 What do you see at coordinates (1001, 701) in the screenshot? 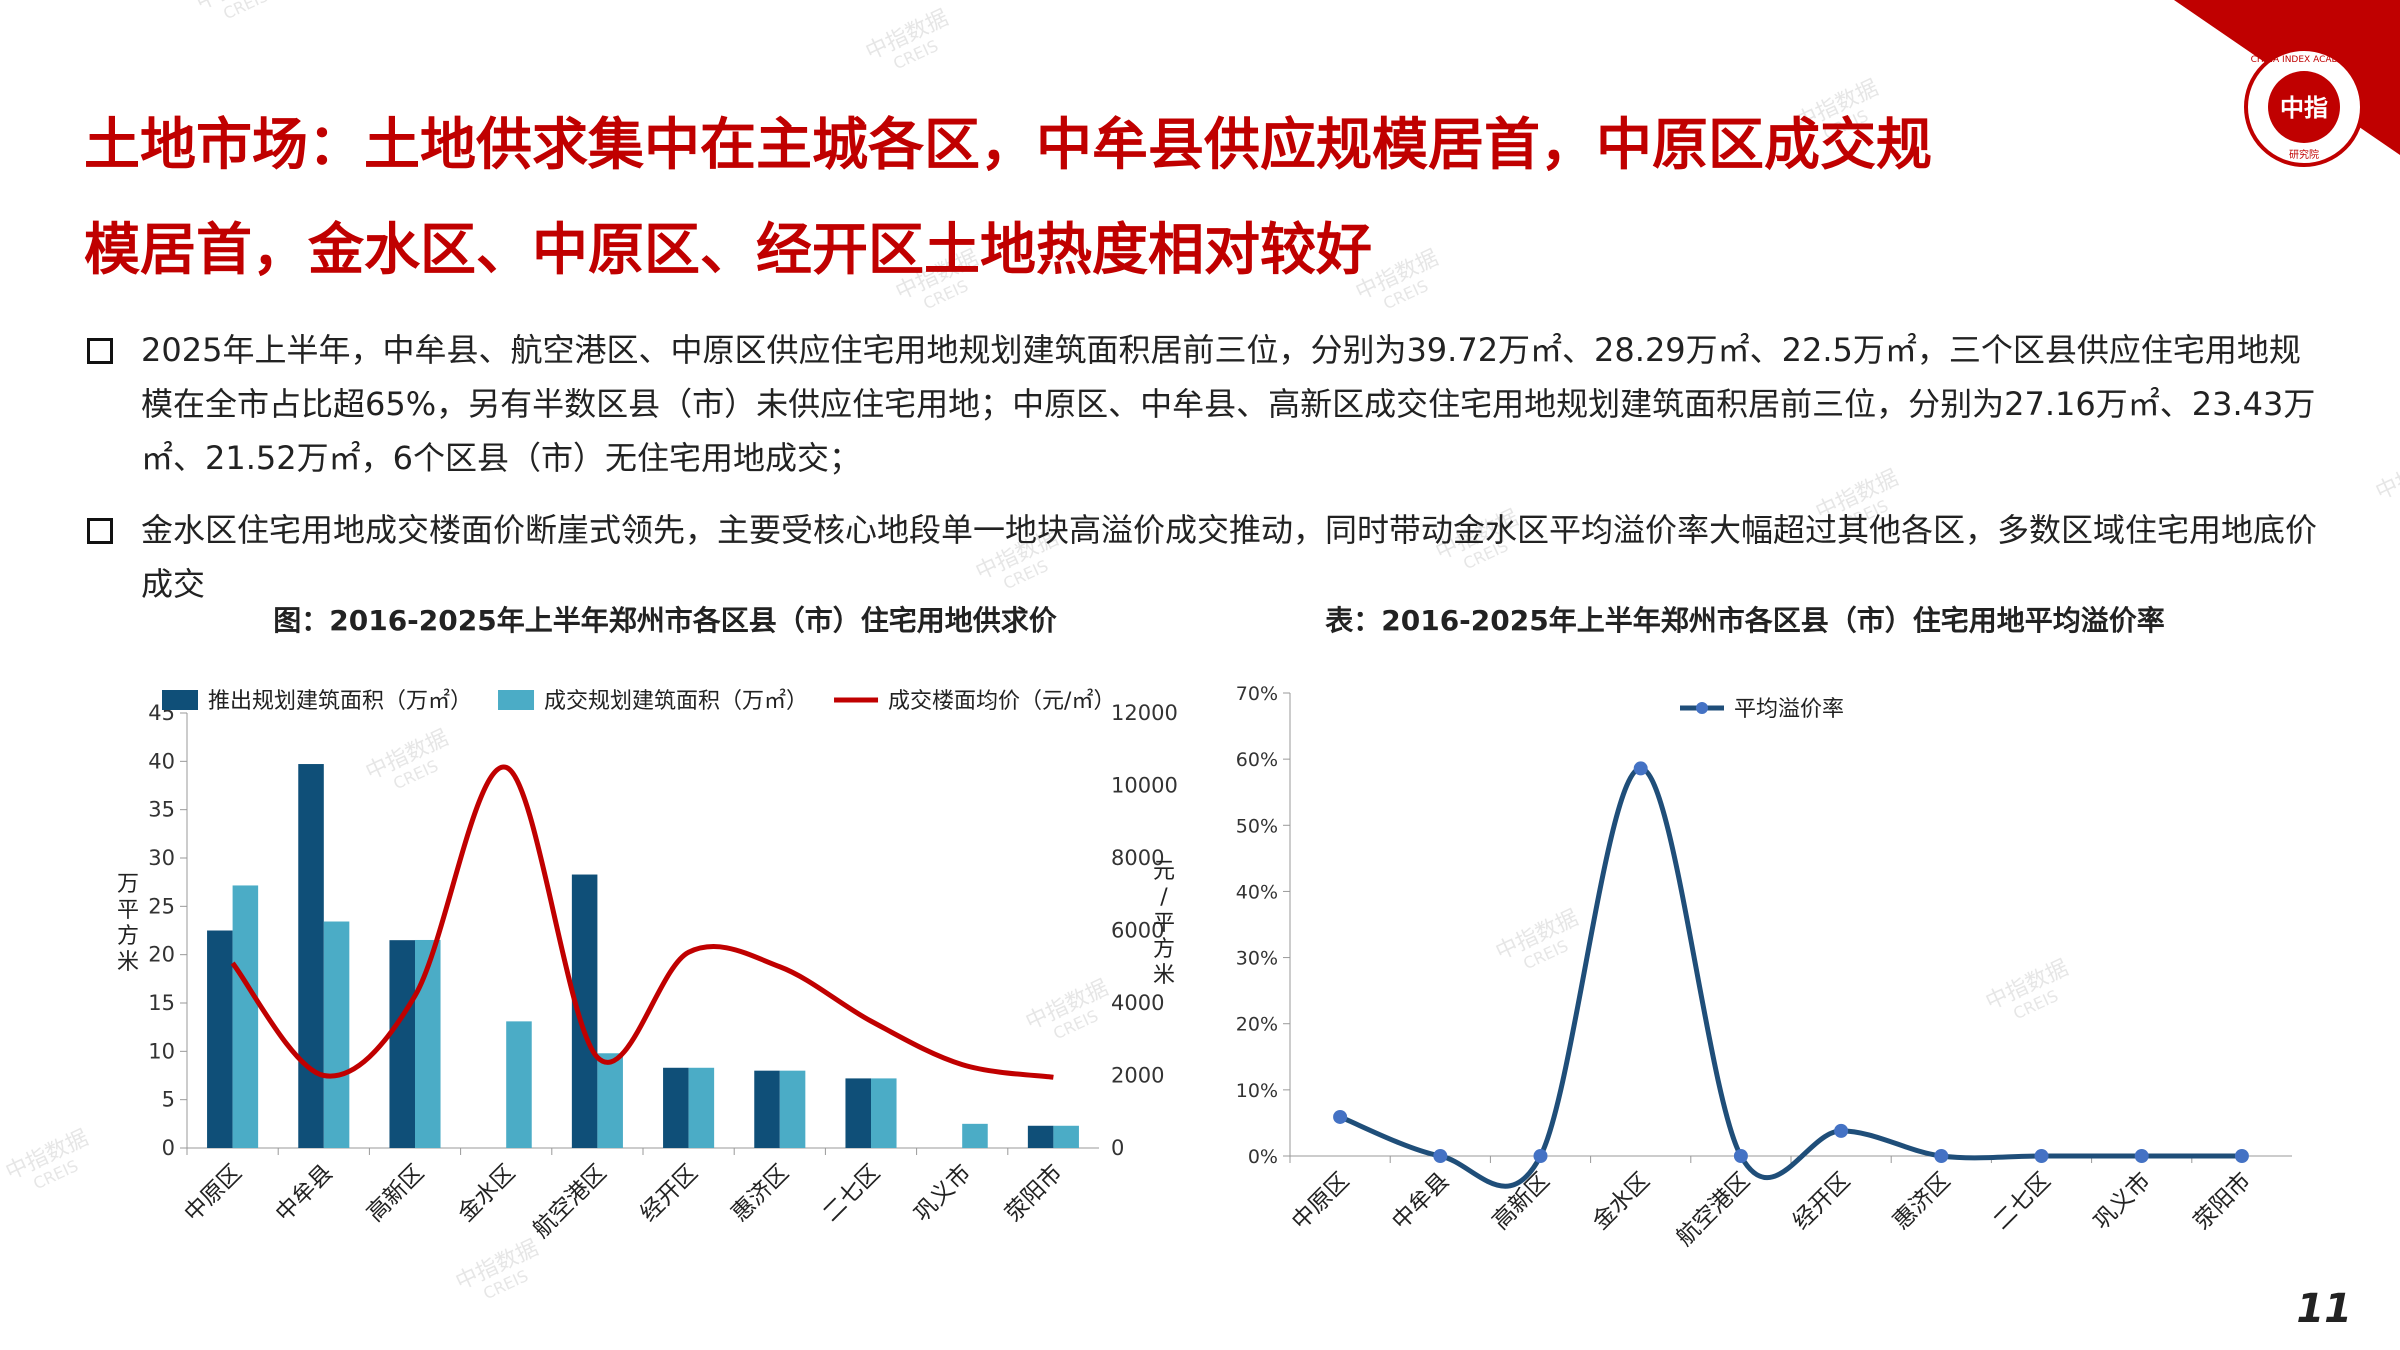
I see `legend-label: 成交楼面均价（元/㎡）` at bounding box center [1001, 701].